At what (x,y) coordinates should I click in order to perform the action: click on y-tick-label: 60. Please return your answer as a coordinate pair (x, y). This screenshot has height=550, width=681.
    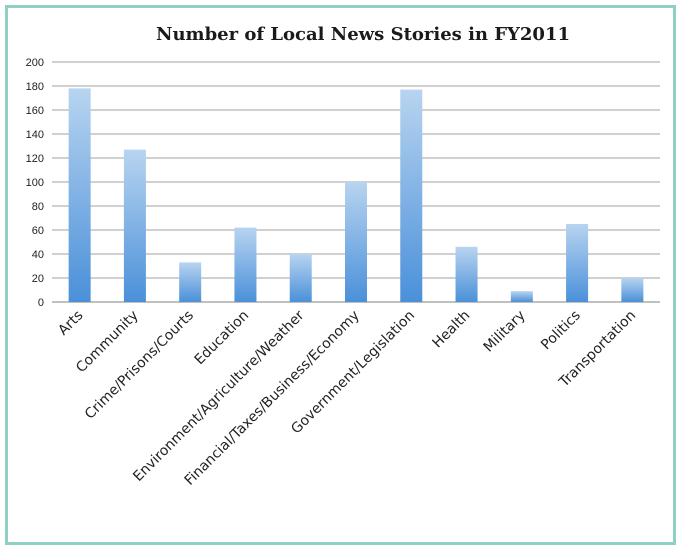
    Looking at the image, I should click on (38, 231).